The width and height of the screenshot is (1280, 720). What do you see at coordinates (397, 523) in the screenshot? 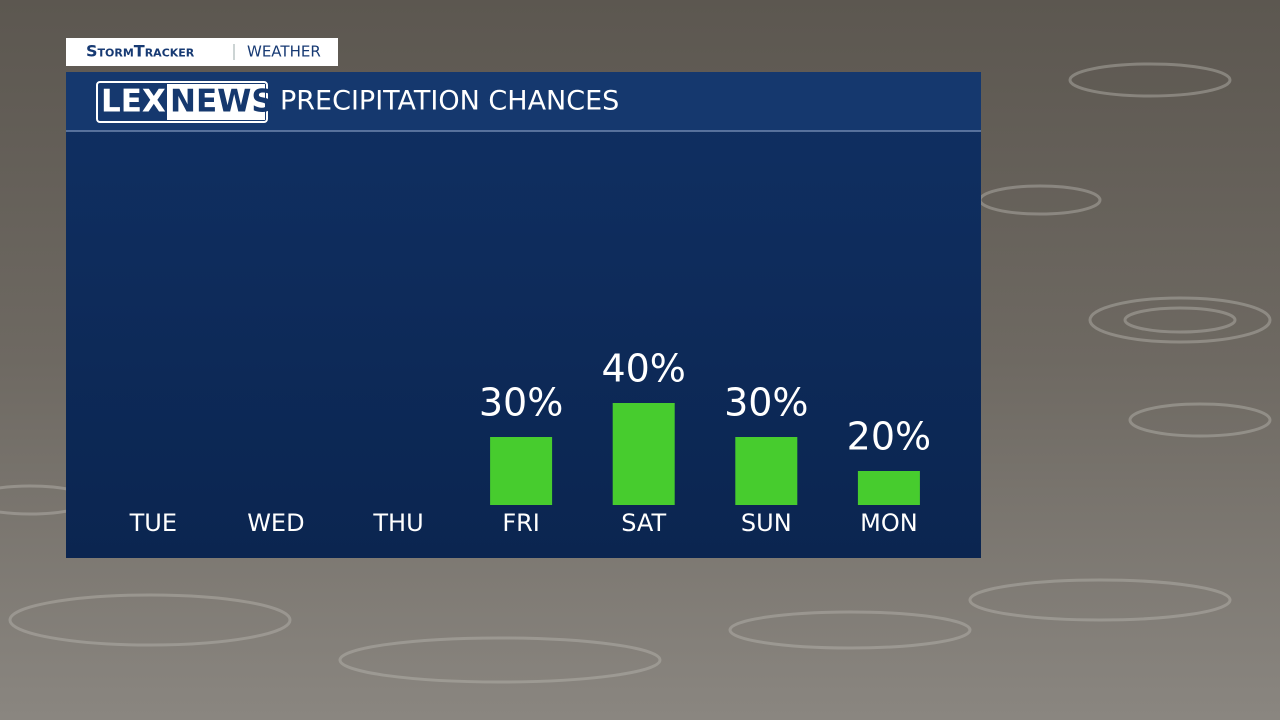
I see `x-tick-label: THU` at bounding box center [397, 523].